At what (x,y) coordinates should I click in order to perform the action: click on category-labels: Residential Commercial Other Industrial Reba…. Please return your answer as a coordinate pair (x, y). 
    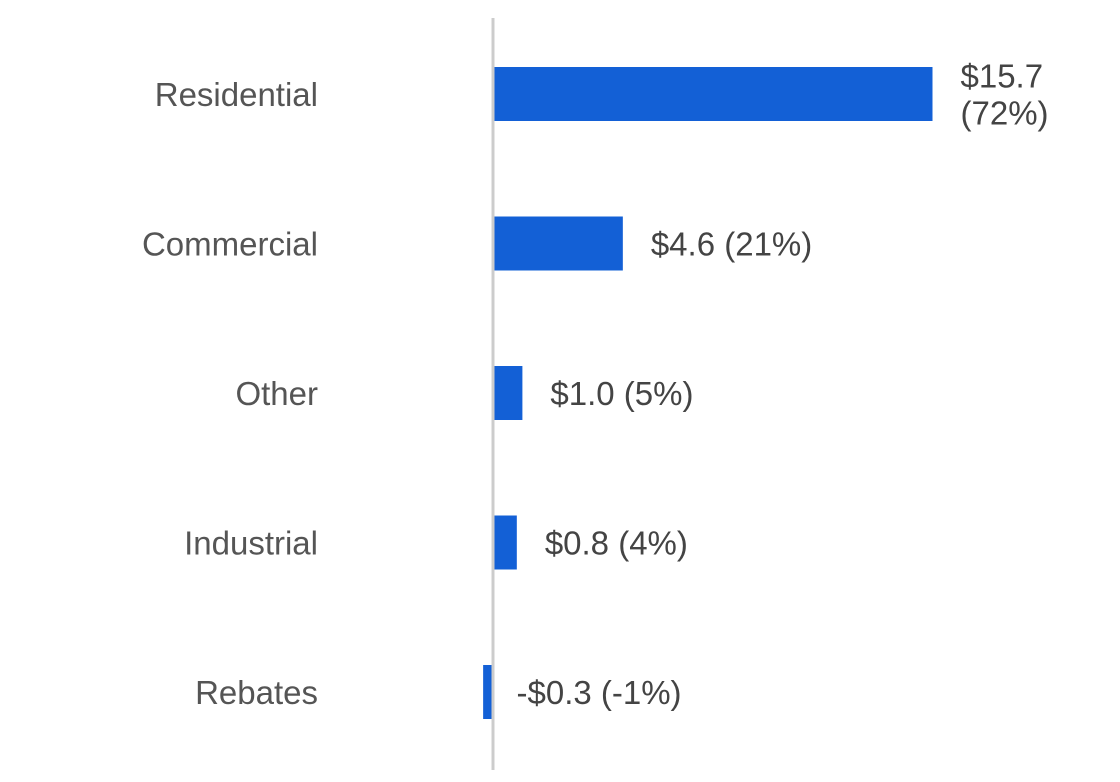
    Looking at the image, I should click on (230, 393).